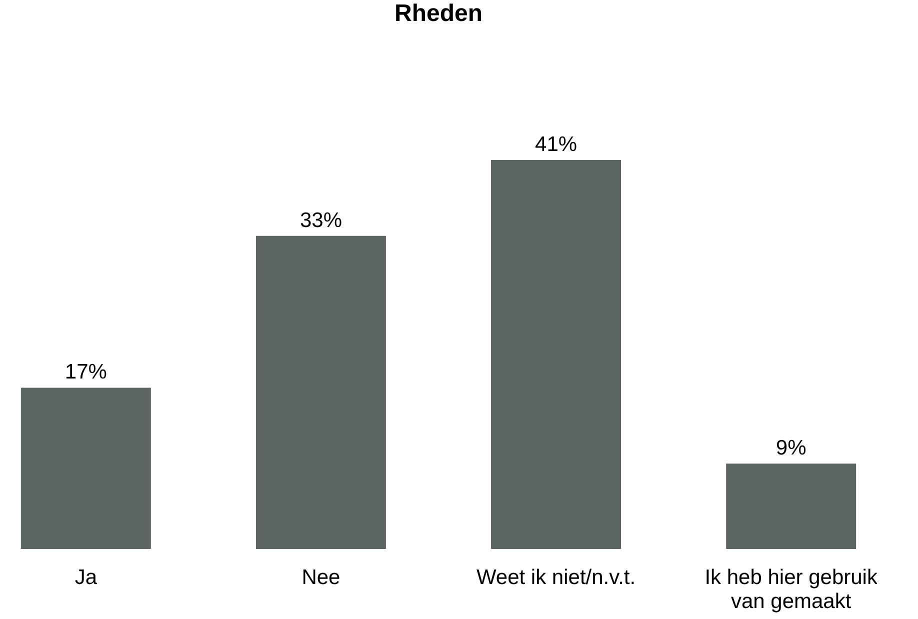 The width and height of the screenshot is (918, 619). Describe the element at coordinates (321, 577) in the screenshot. I see `x-tick-label: Nee` at that location.